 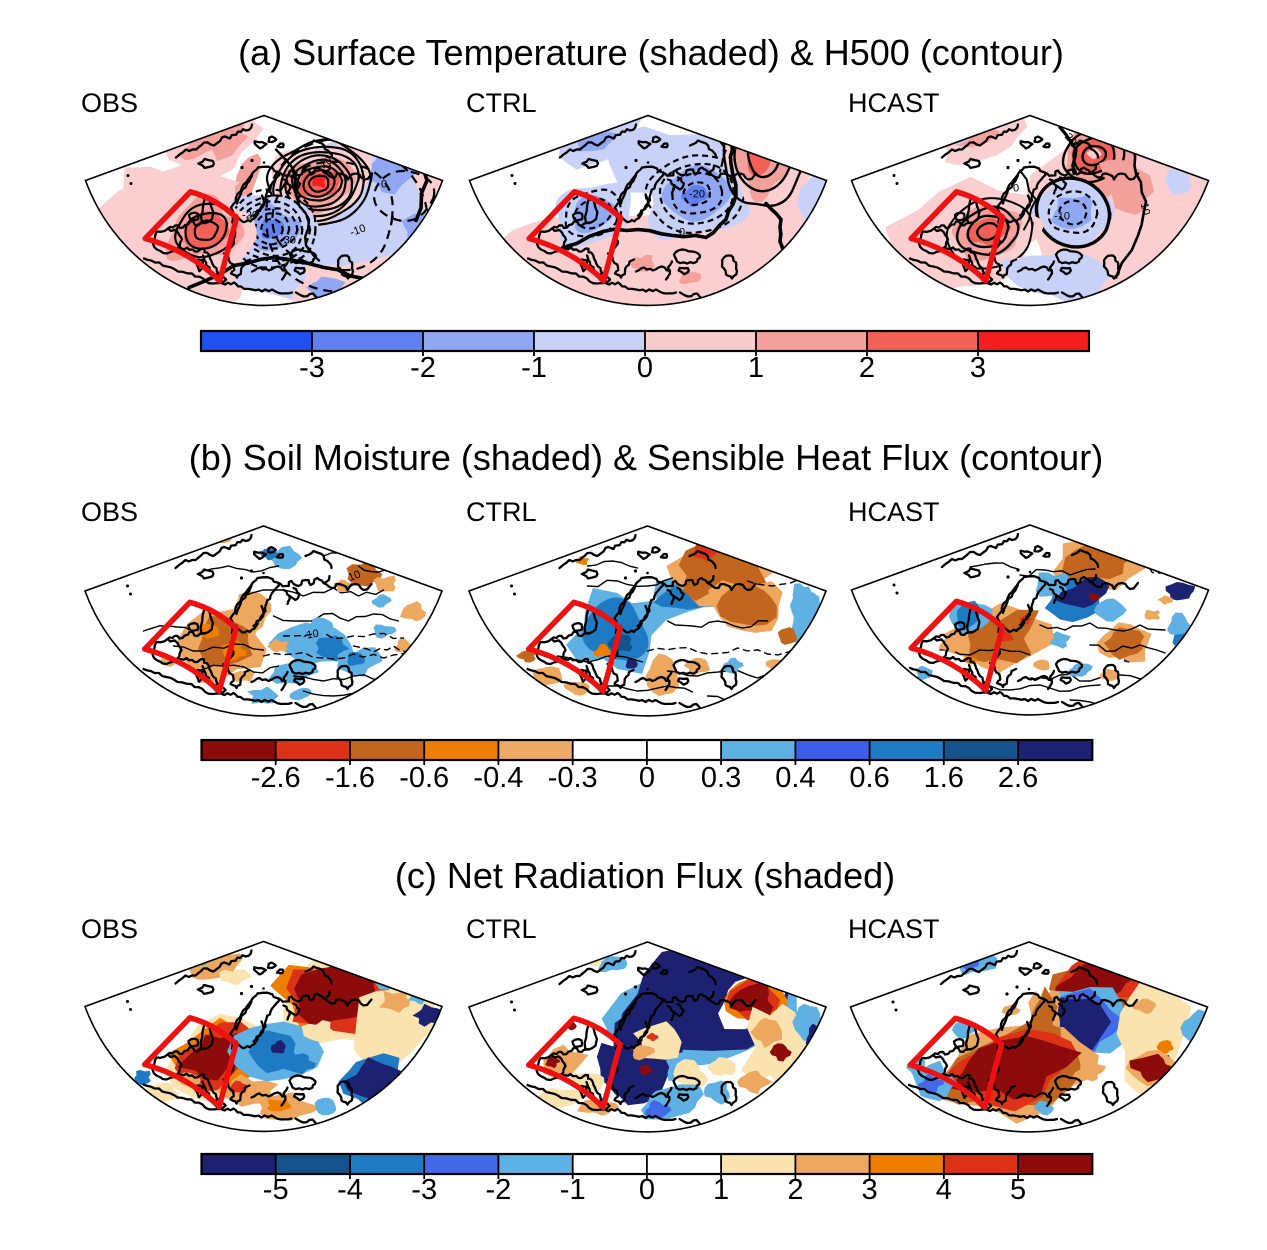 I want to click on svg-text: -0.4, so click(x=498, y=778).